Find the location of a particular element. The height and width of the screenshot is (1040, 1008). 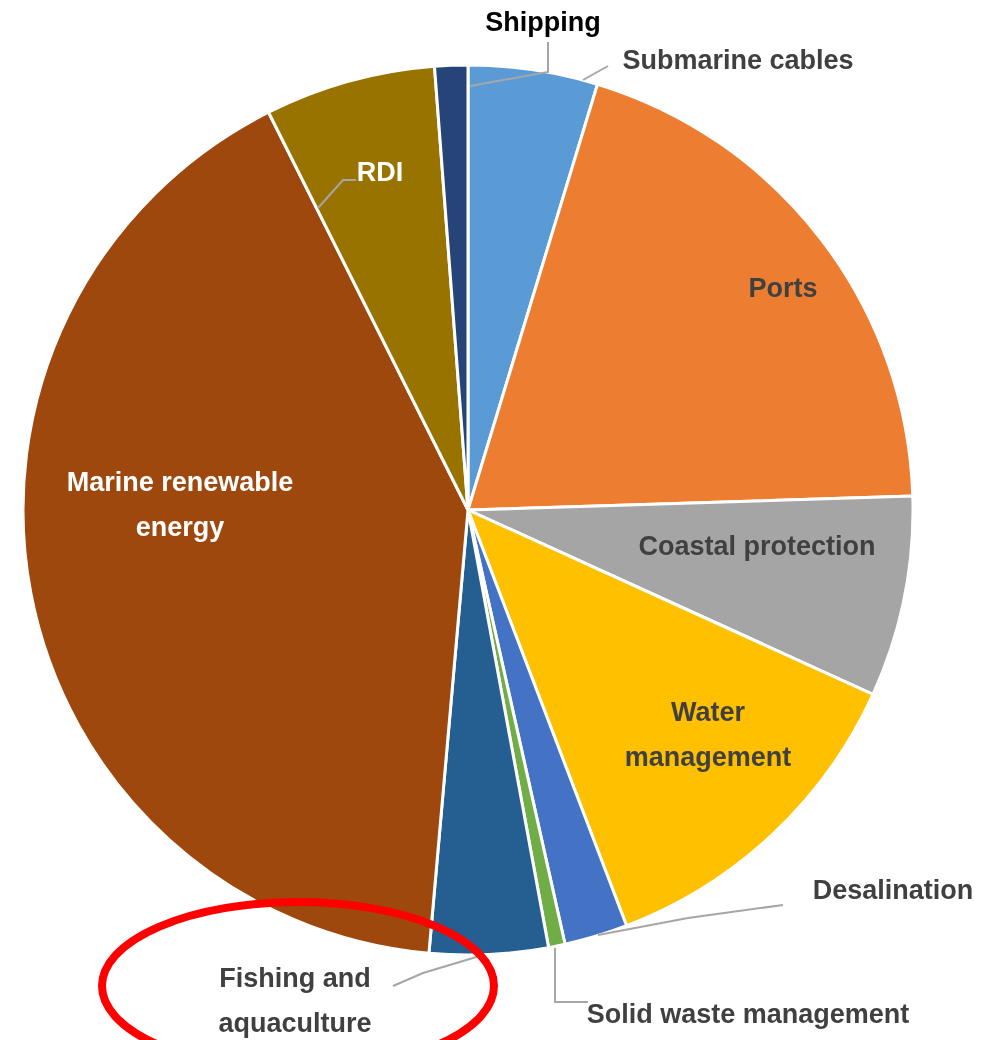

slice-label: RDI is located at coordinates (380, 172).